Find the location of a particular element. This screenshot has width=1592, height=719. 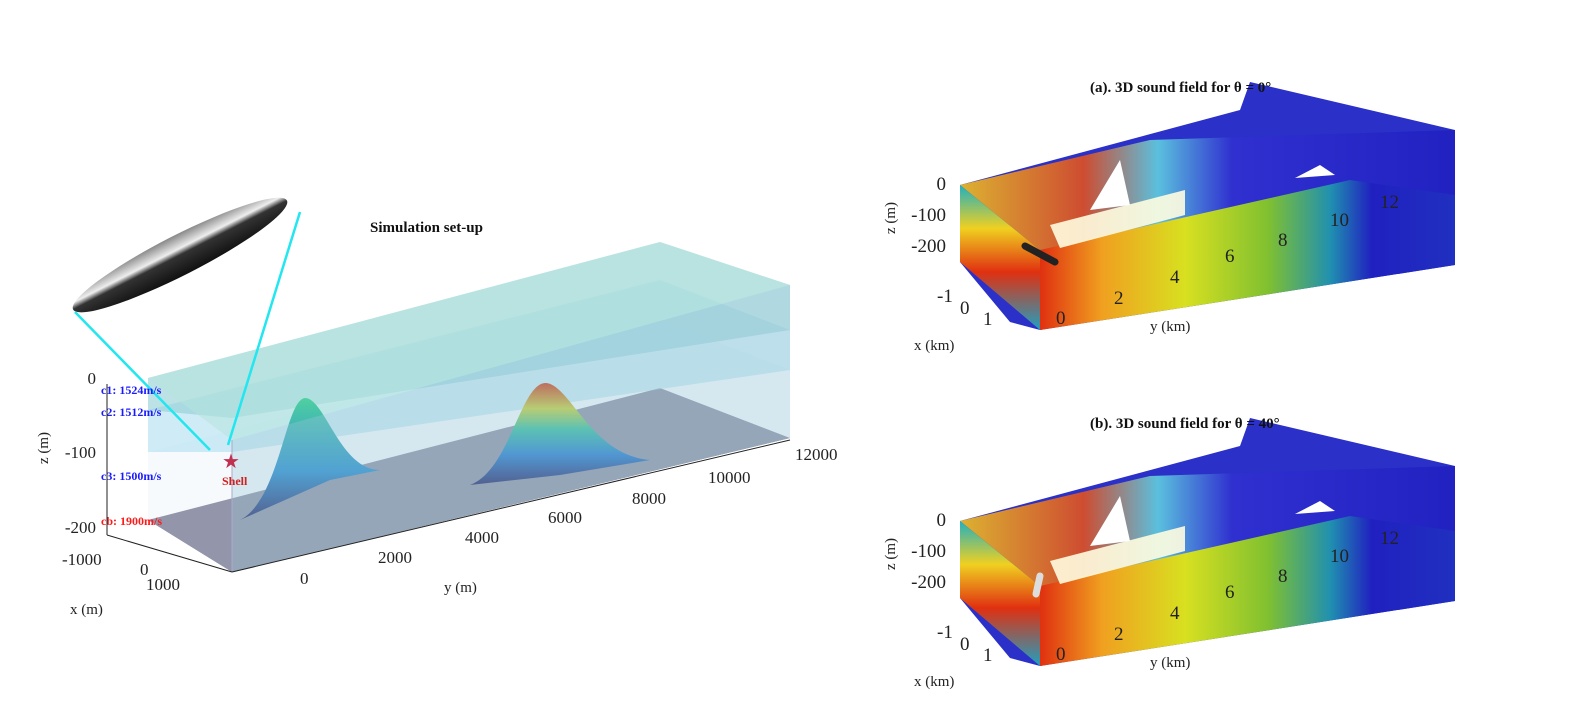

y-tick: 8000 is located at coordinates (649, 498).